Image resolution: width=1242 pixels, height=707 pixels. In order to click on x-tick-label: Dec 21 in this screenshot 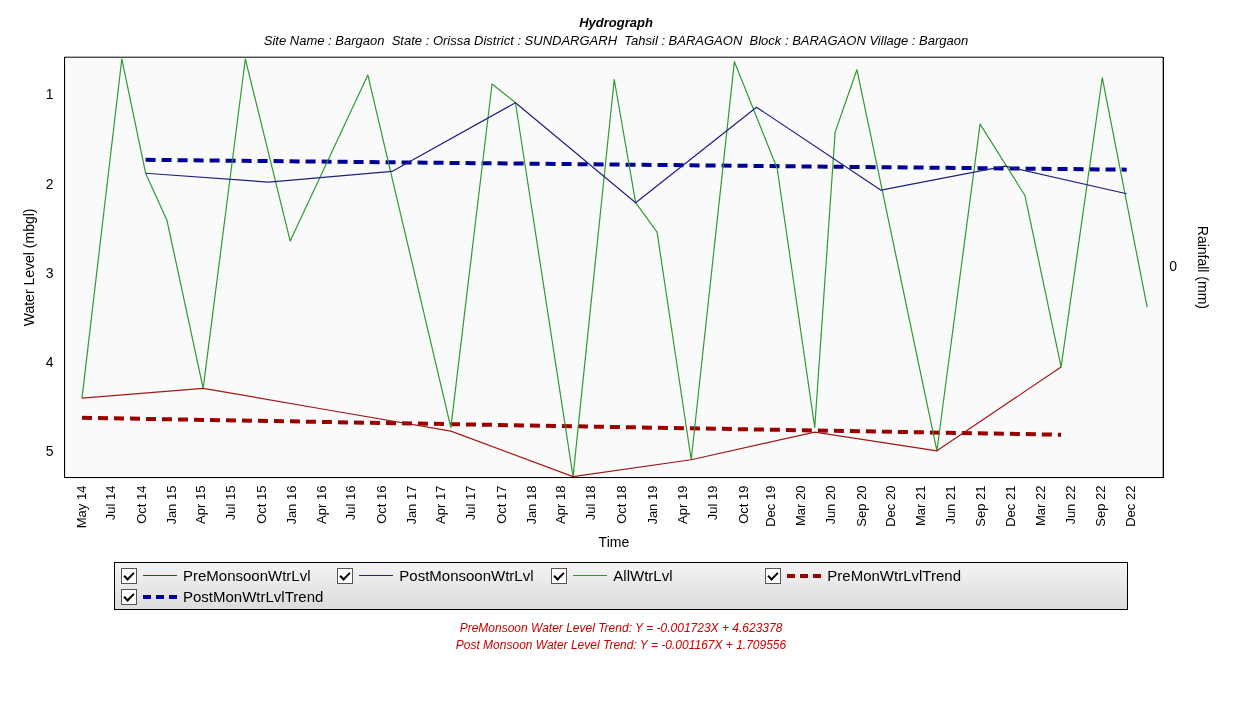, I will do `click(1011, 506)`.